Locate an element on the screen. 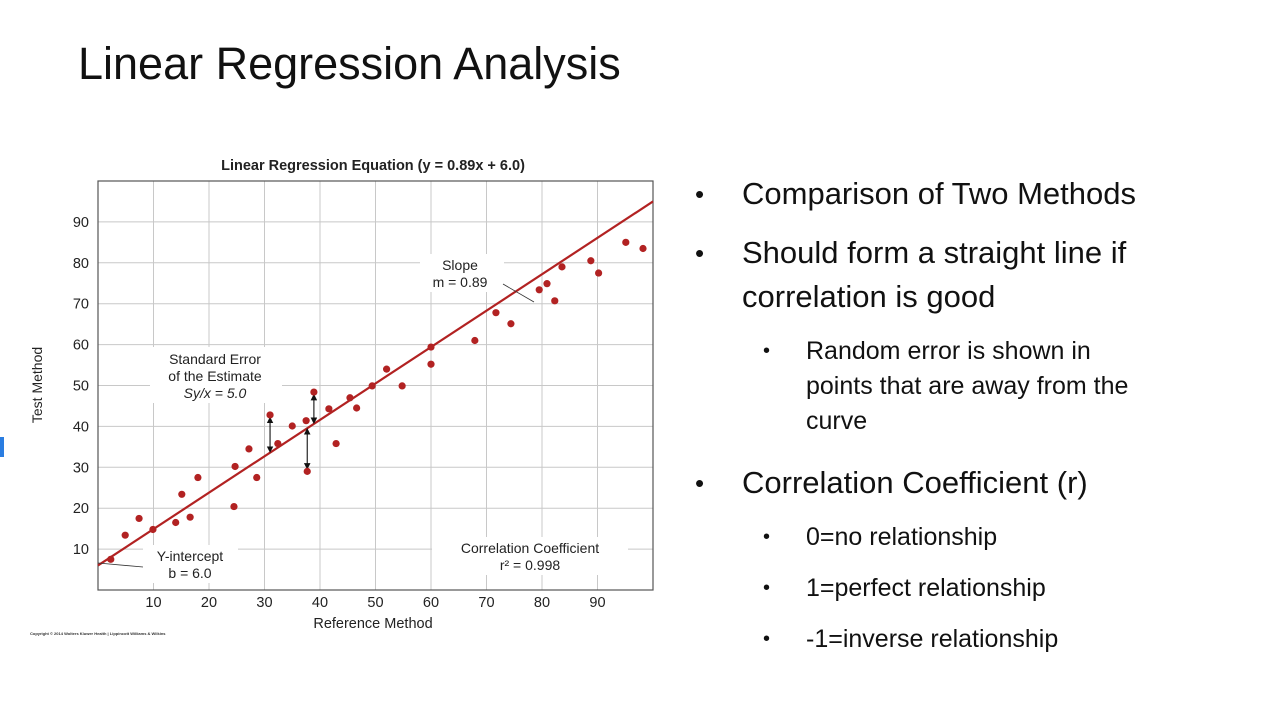 This screenshot has height=720, width=1280. bullet-item: Comparison of Two Methods is located at coordinates (975, 194).